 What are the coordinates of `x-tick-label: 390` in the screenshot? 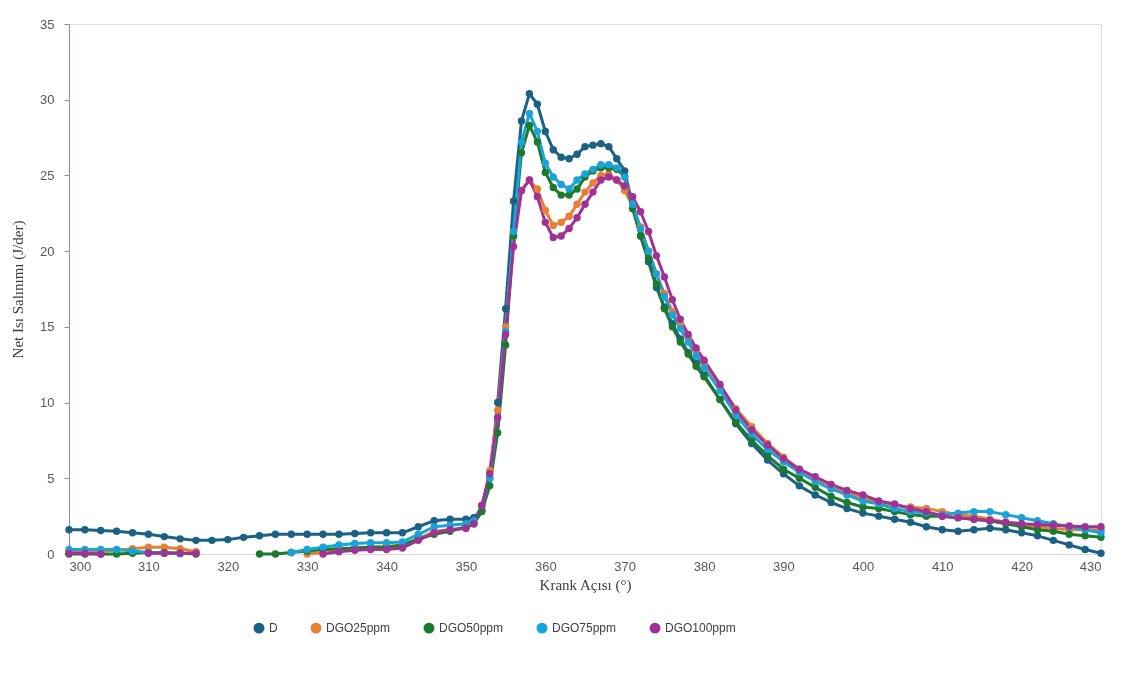 It's located at (784, 566).